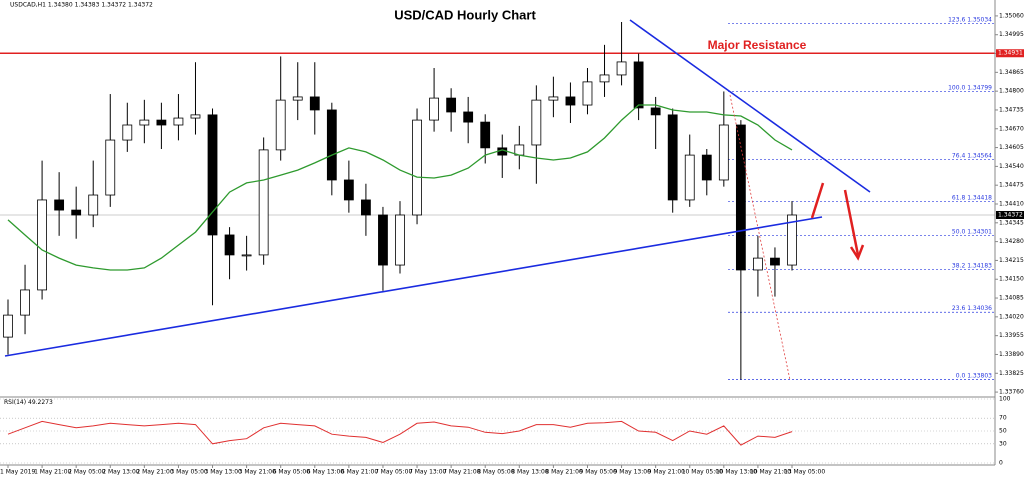  Describe the element at coordinates (959, 197) in the screenshot. I see `fib-ratio: 61.8` at that location.